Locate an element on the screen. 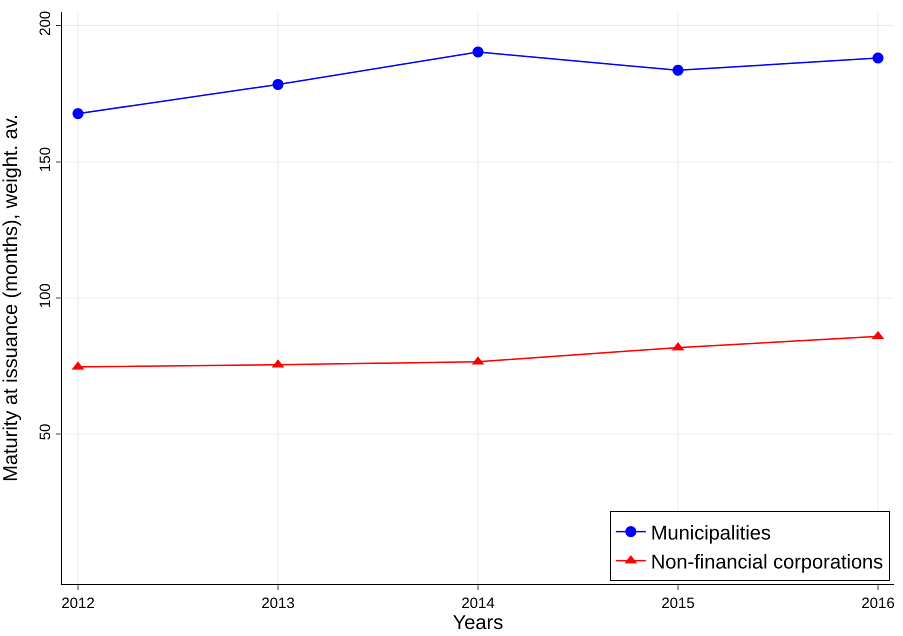 The image size is (903, 636). legend-label: Non-financial corporations is located at coordinates (767, 562).